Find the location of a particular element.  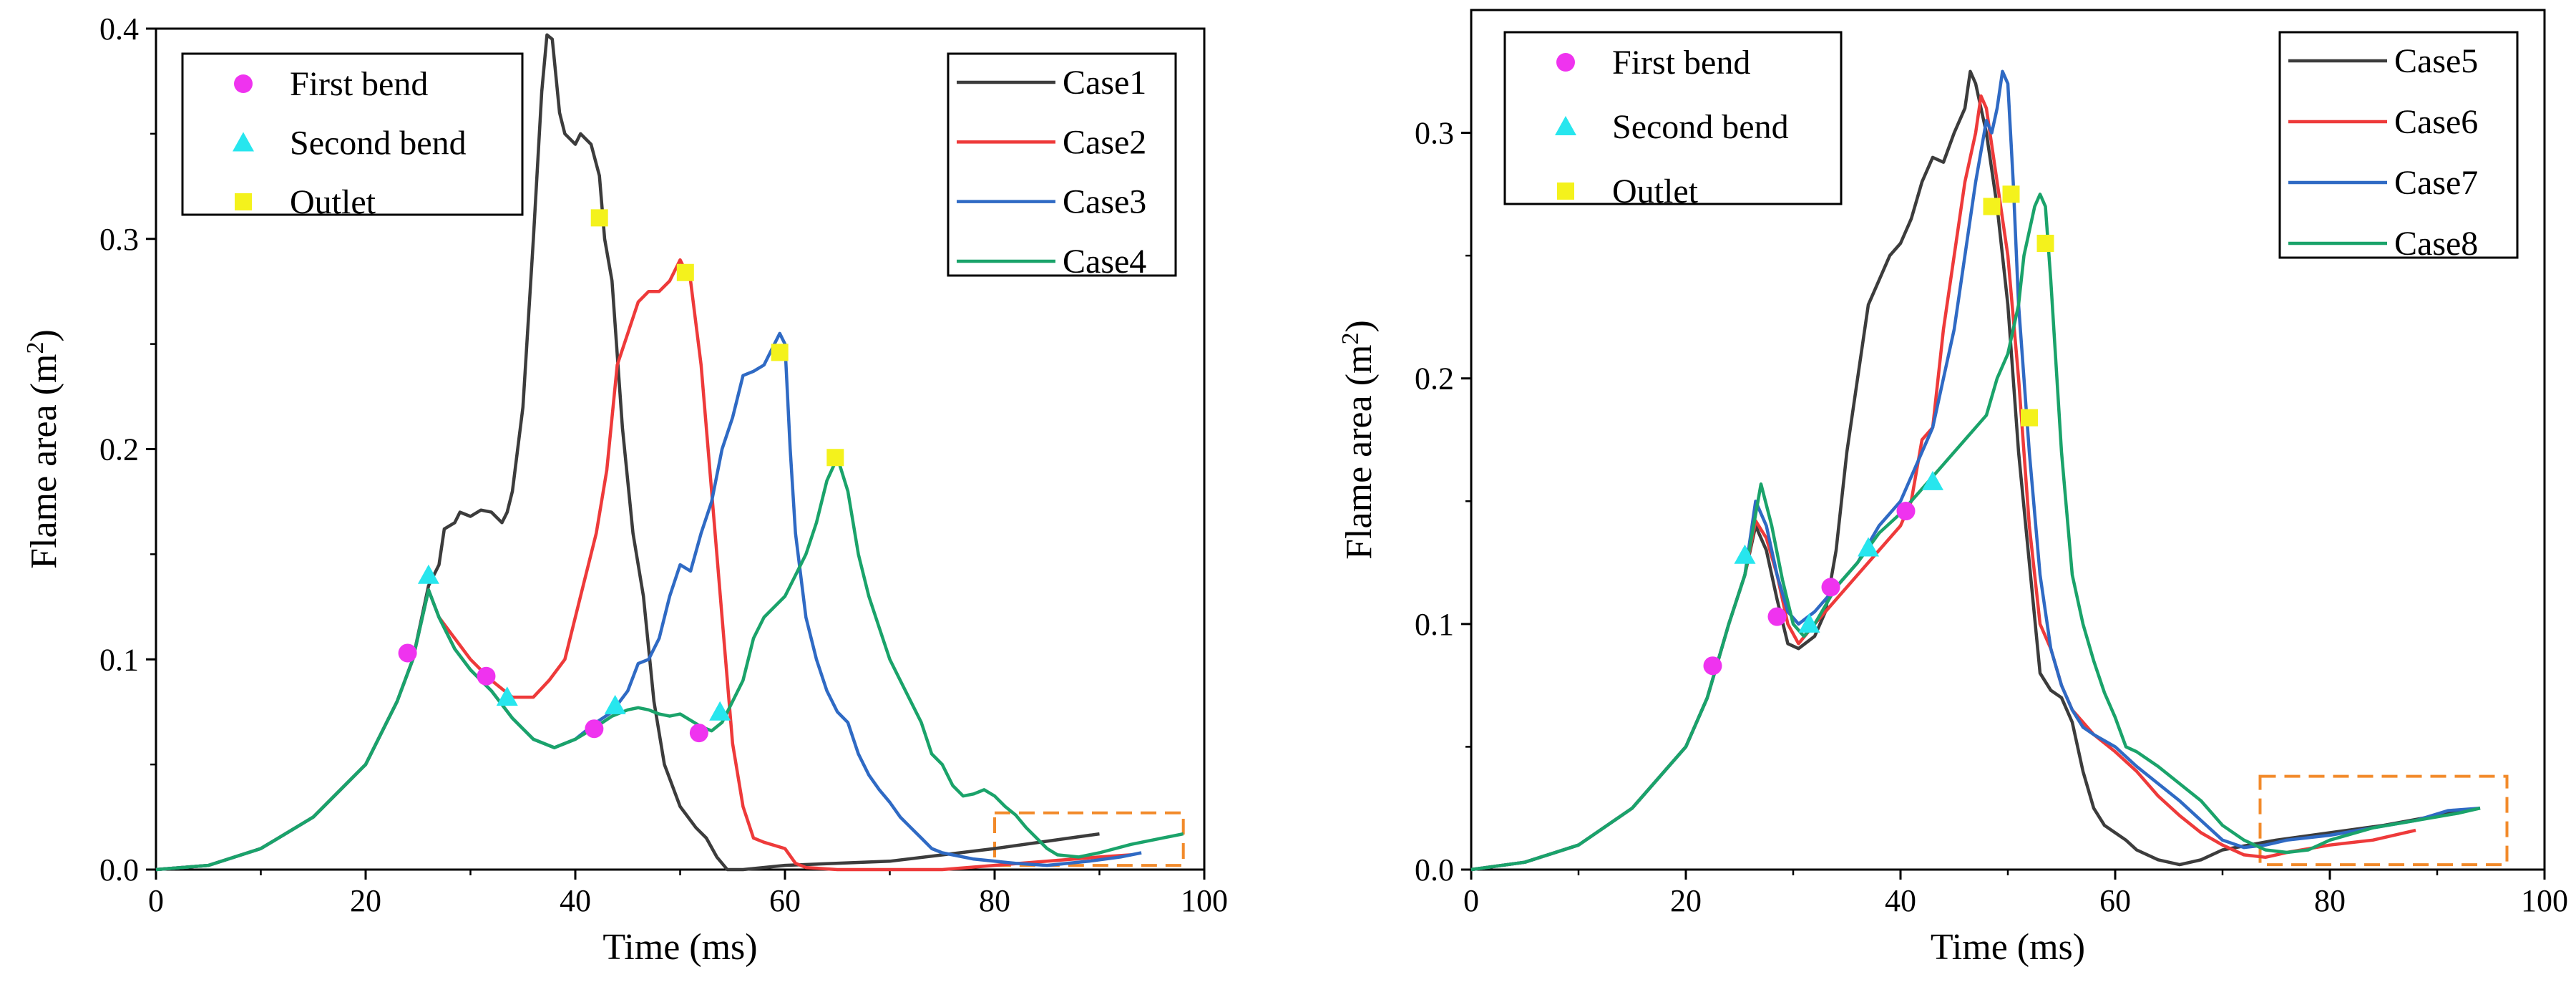

legend-entry-label: Case1 is located at coordinates (1104, 83).